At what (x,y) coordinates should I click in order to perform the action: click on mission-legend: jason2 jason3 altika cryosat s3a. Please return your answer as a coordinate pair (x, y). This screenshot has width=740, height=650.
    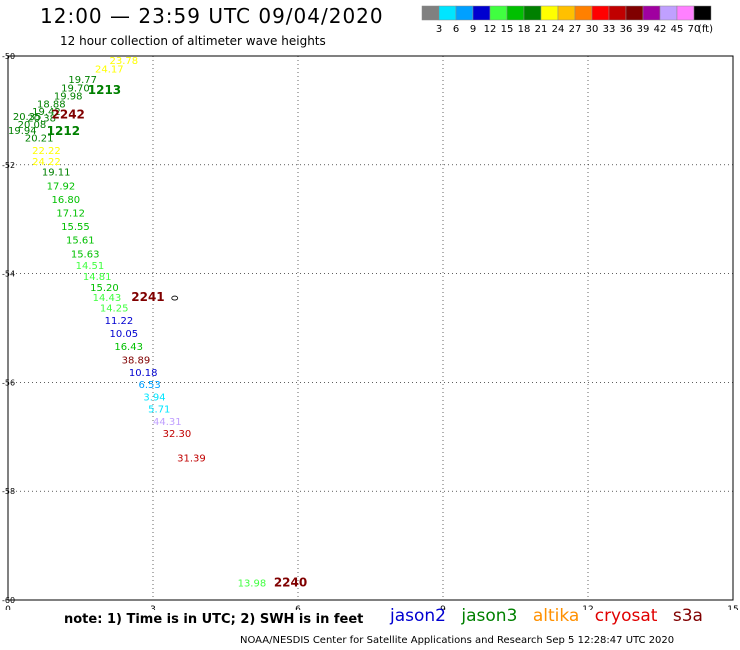
    Looking at the image, I should click on (551, 616).